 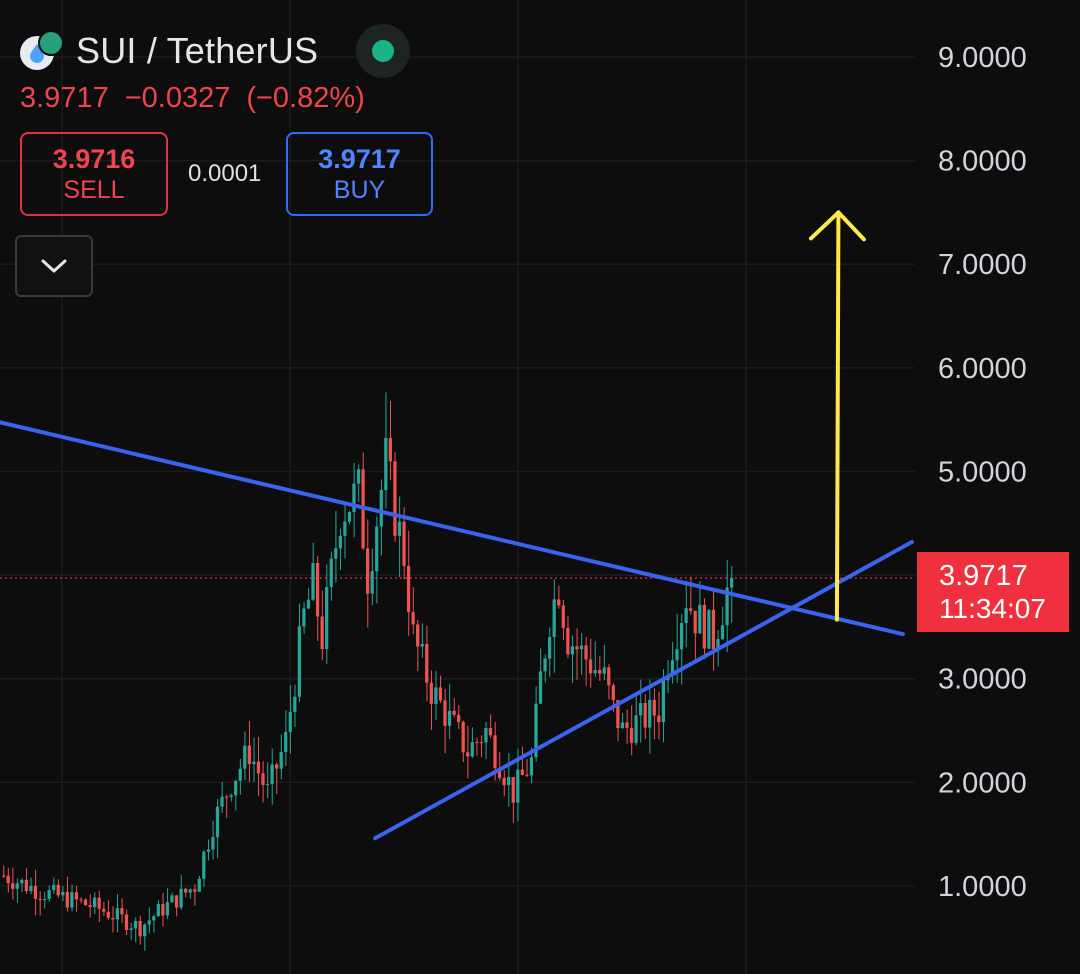 I want to click on collapse-button, so click(x=54, y=266).